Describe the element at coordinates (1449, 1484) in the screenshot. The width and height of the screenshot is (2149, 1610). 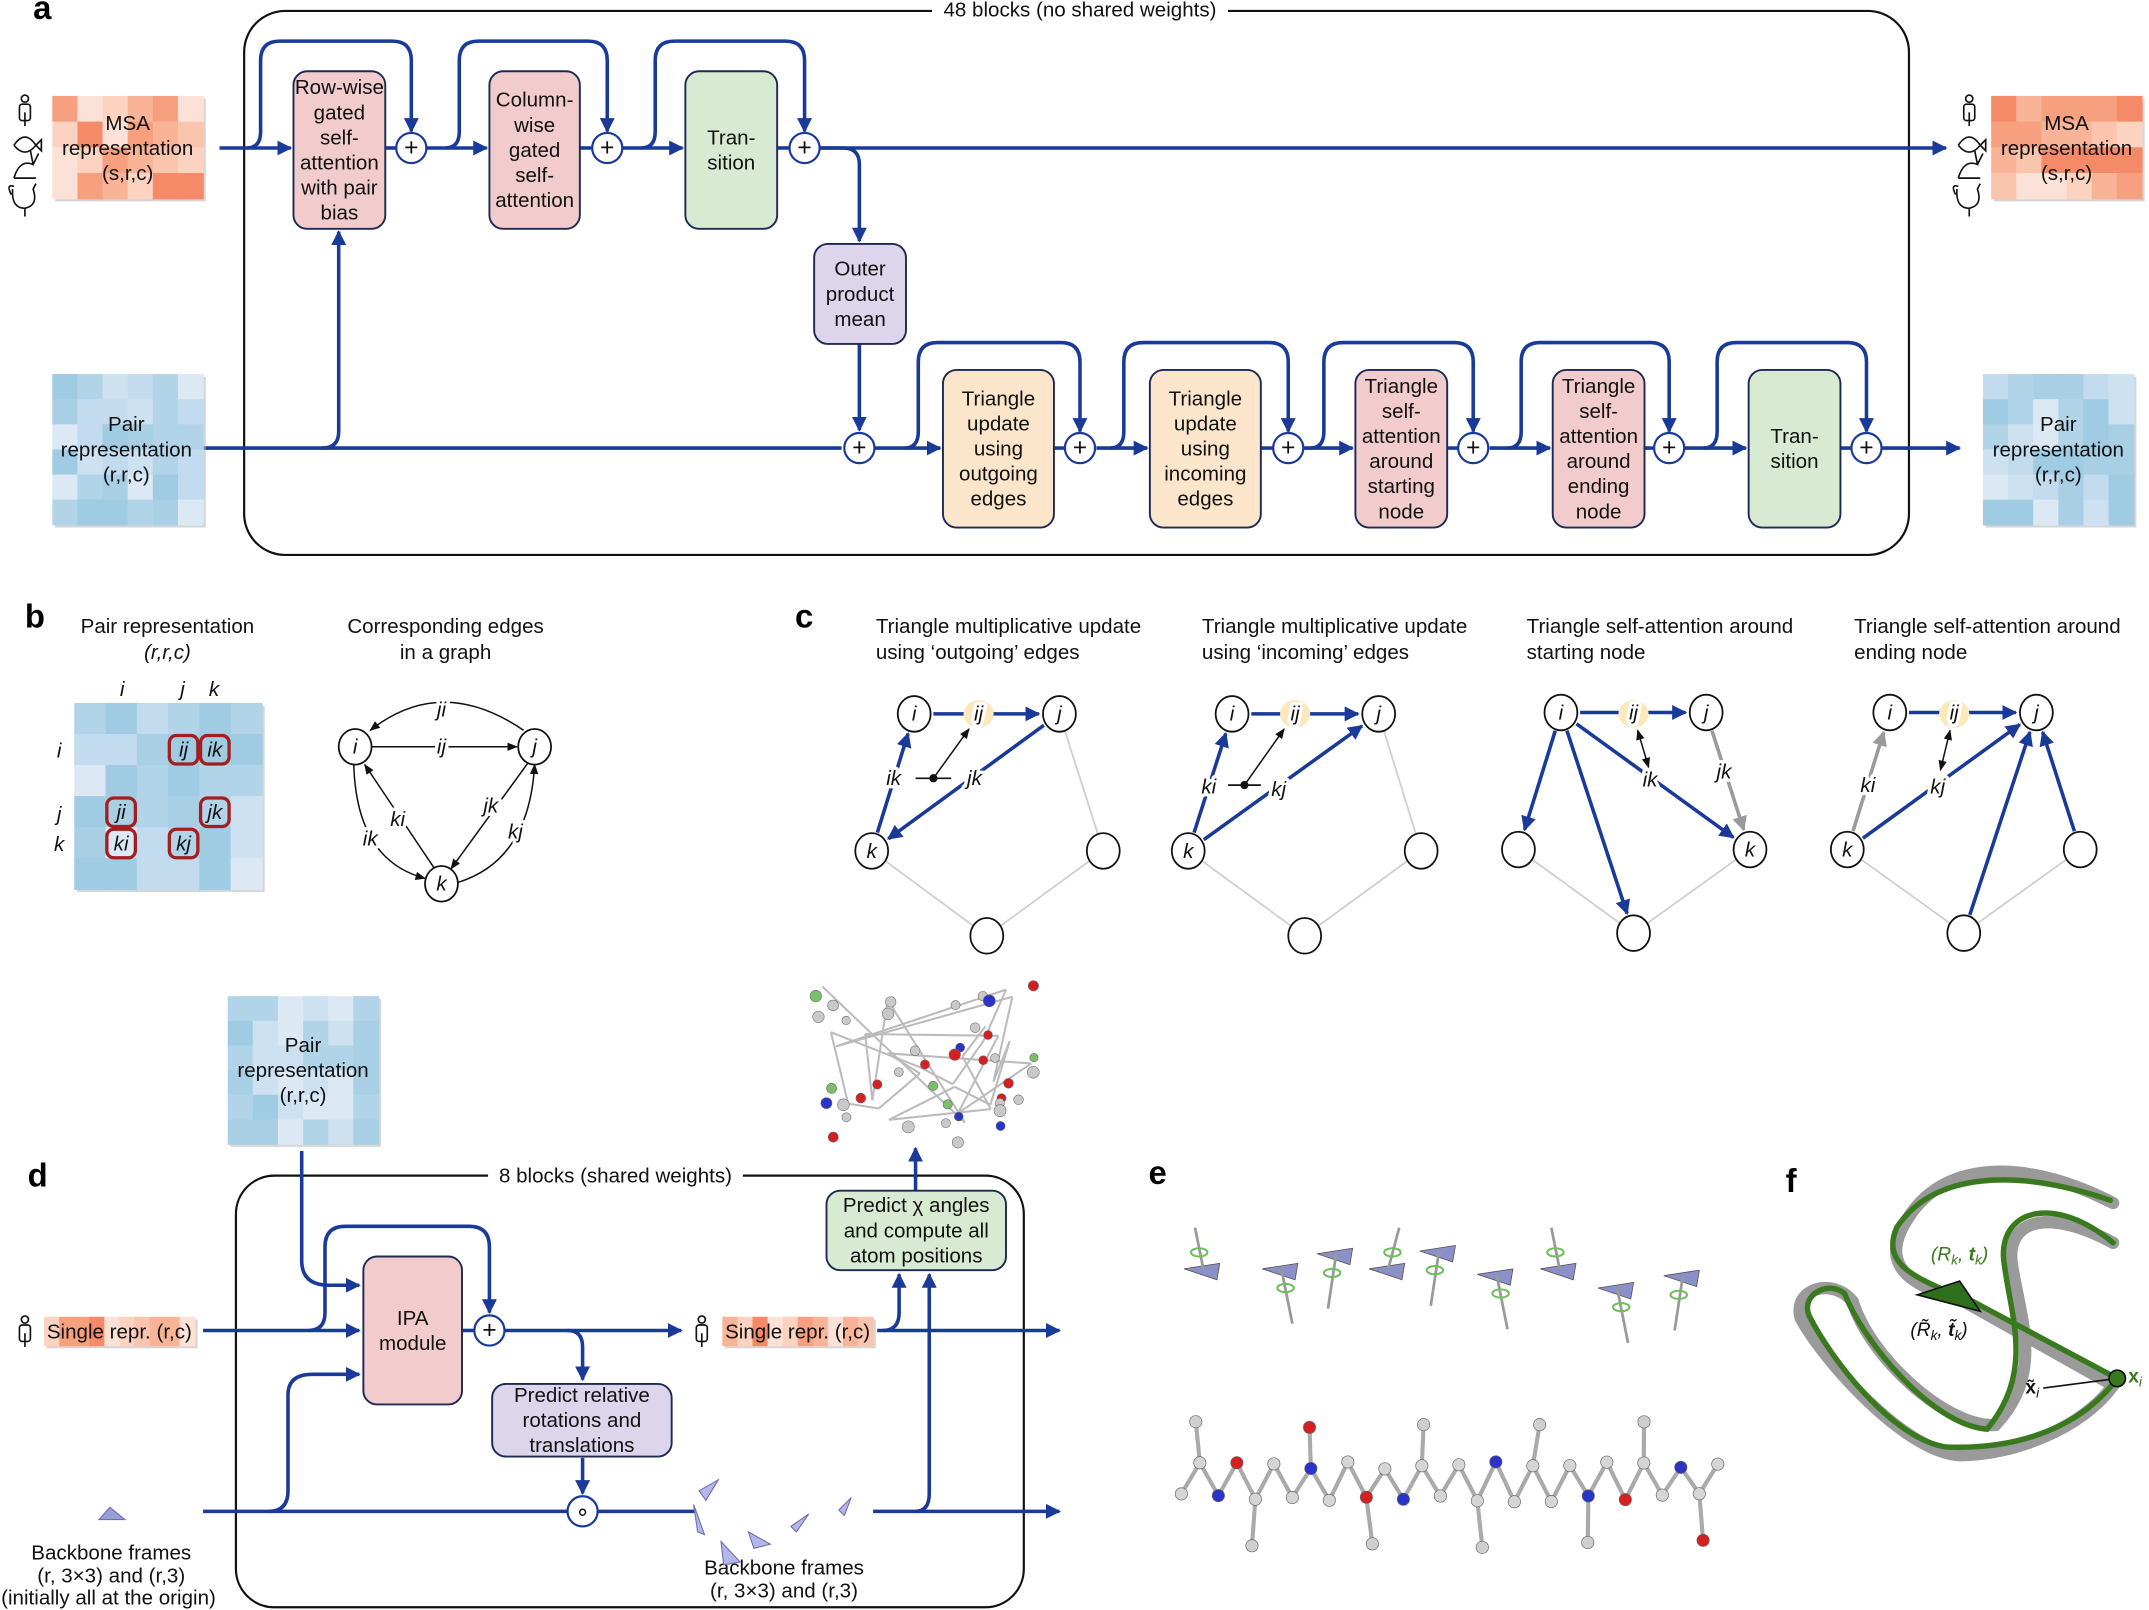
I see `ball-and-stick-chain` at that location.